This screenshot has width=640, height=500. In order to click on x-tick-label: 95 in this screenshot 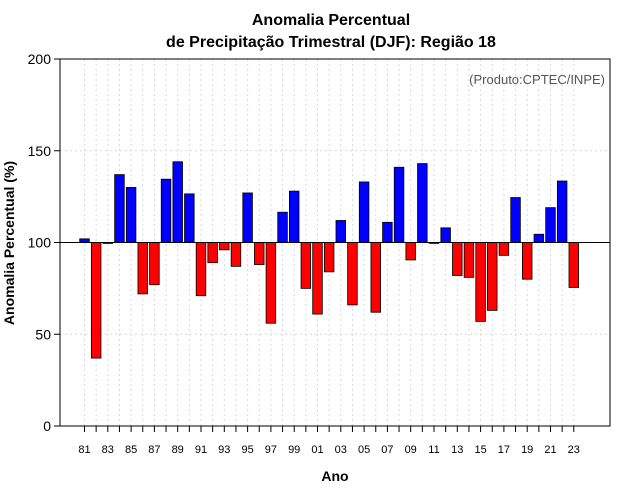, I will do `click(247, 450)`.